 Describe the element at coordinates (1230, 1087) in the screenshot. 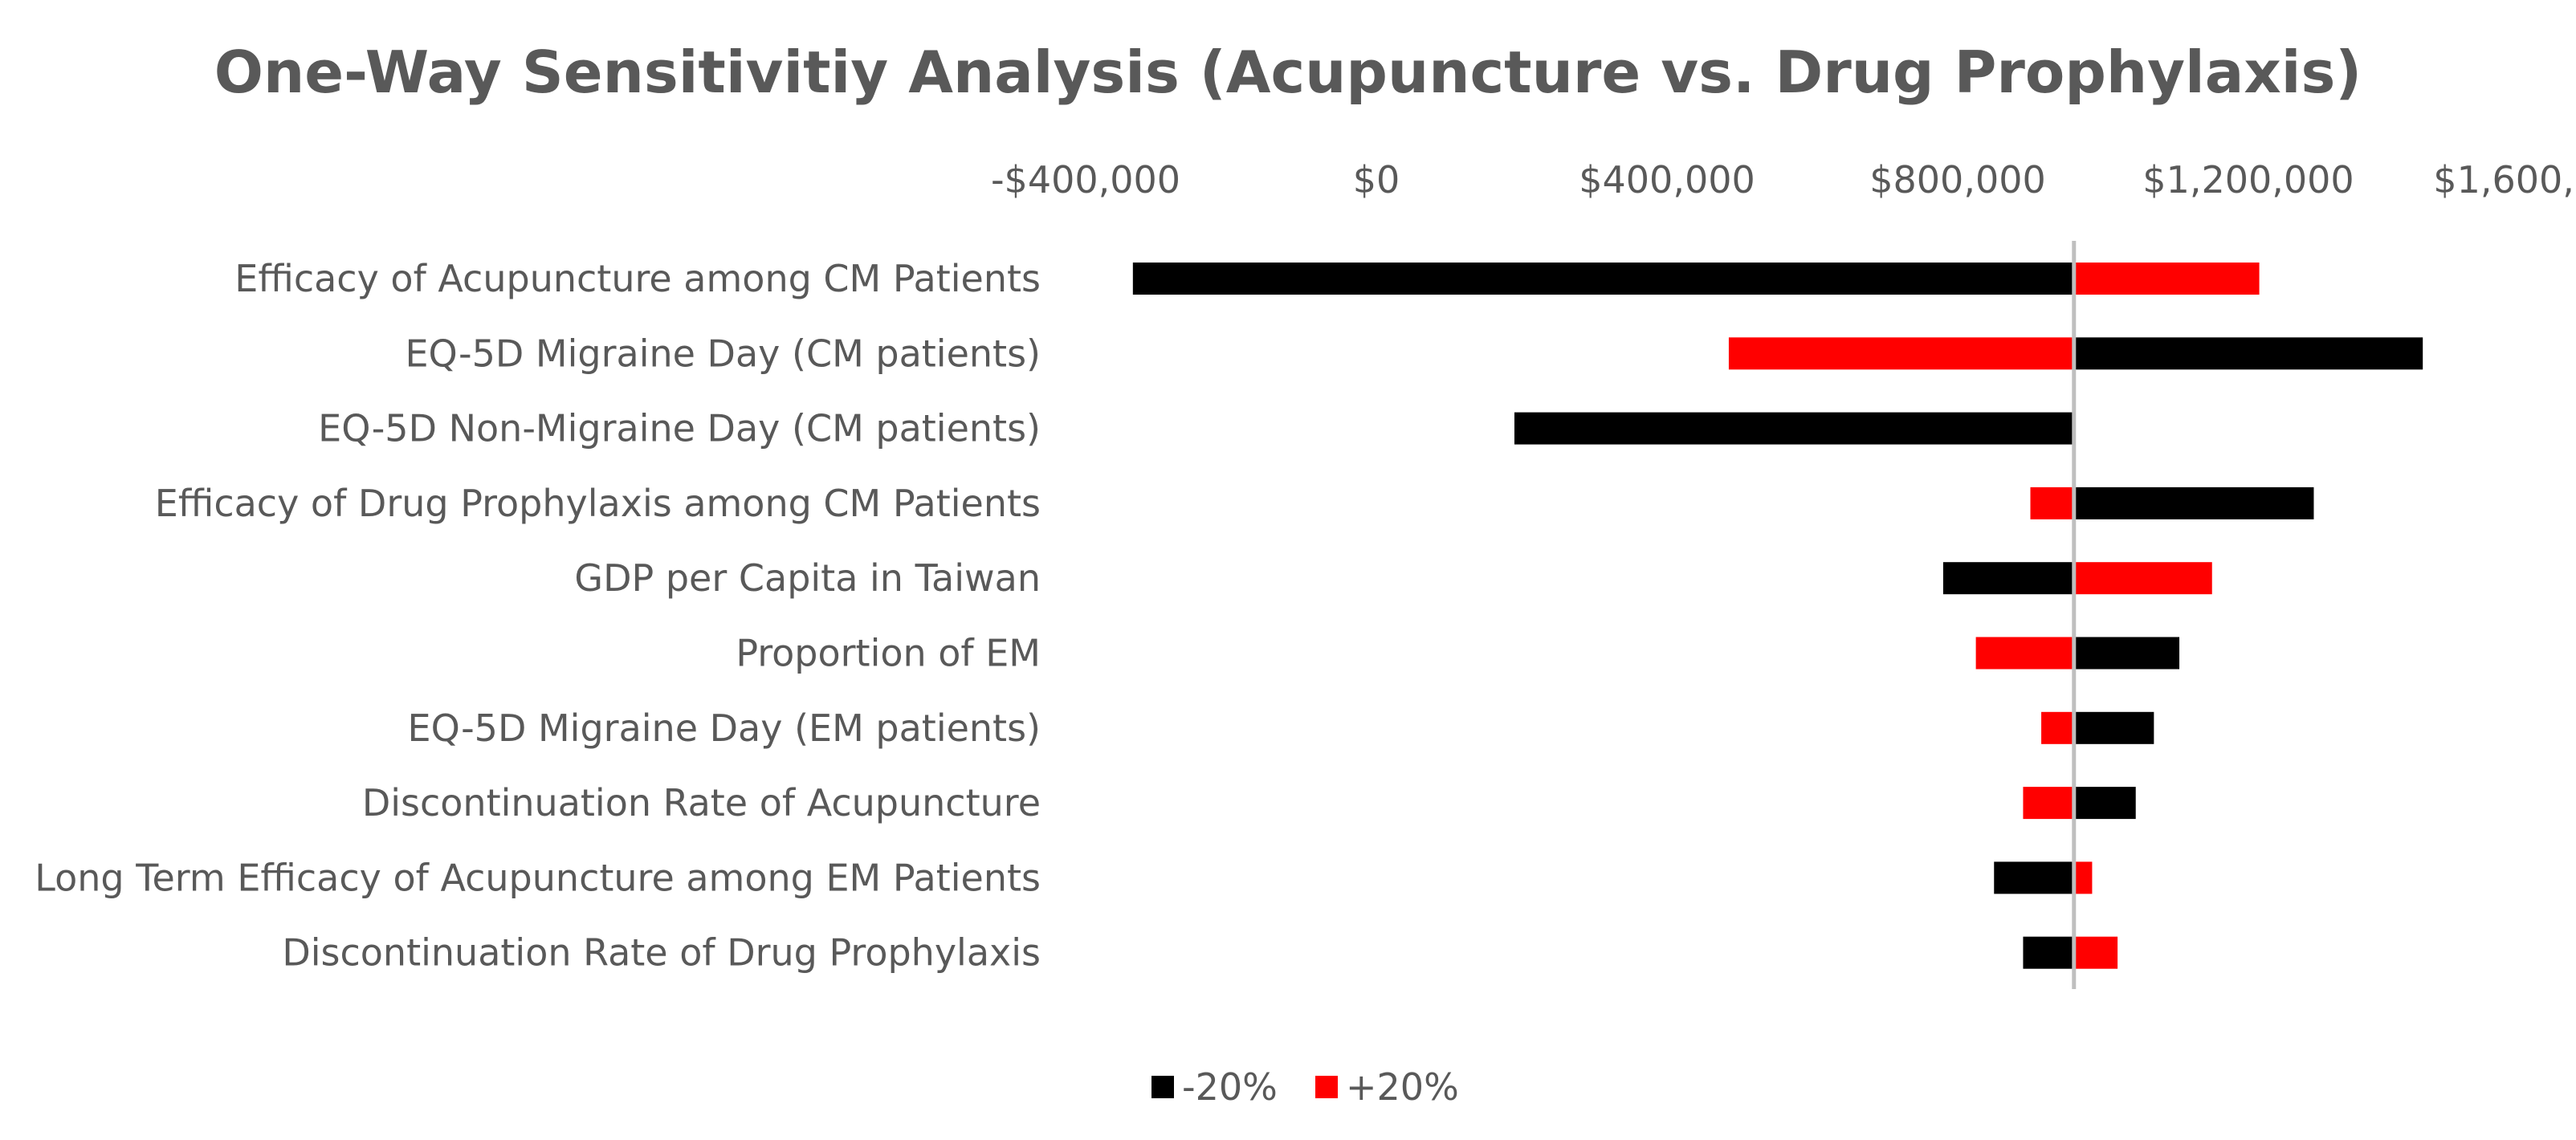

I see `legend-label-minus-20: -20%` at that location.